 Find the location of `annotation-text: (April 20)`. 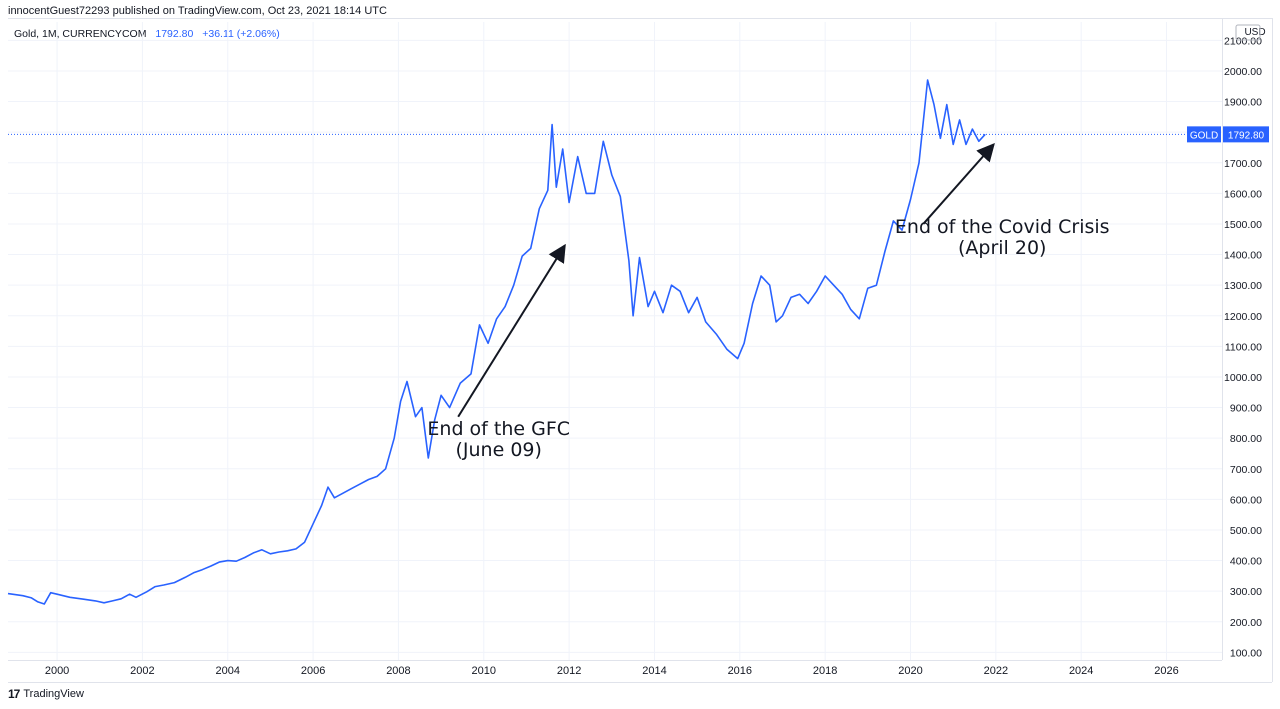

annotation-text: (April 20) is located at coordinates (1002, 248).